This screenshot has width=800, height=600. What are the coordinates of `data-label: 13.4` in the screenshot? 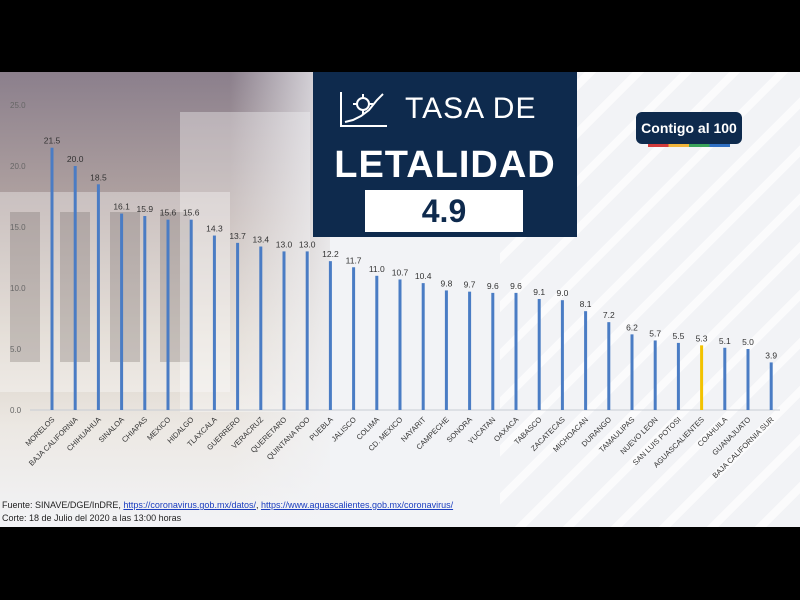 It's located at (261, 240).